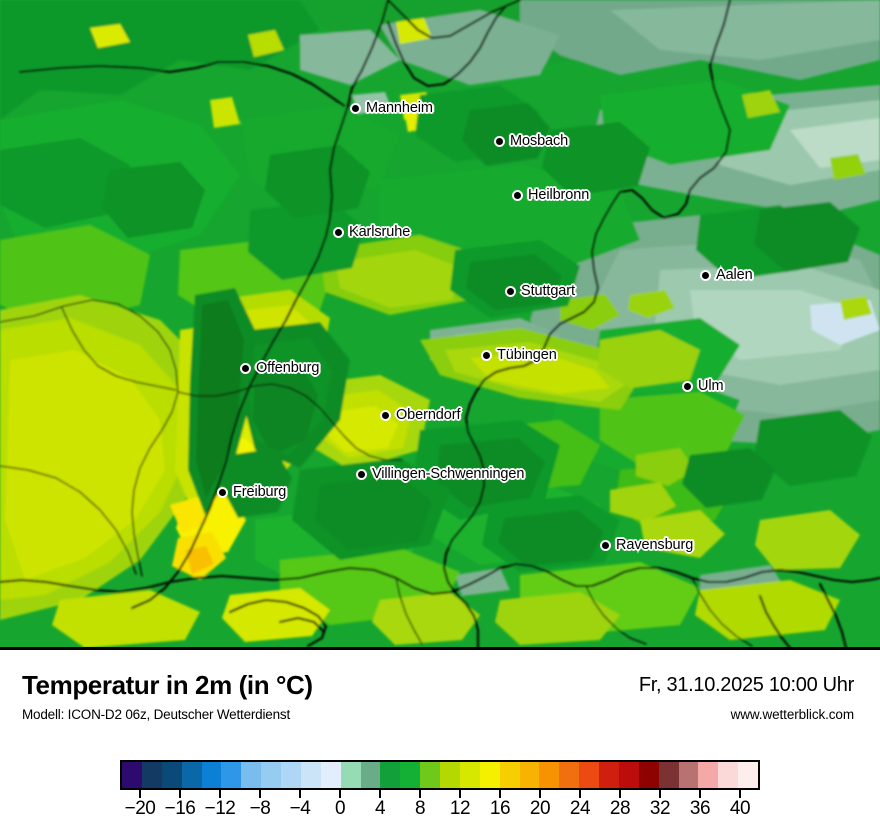 The image size is (880, 830). I want to click on colorbar-tick-label: 28, so click(620, 808).